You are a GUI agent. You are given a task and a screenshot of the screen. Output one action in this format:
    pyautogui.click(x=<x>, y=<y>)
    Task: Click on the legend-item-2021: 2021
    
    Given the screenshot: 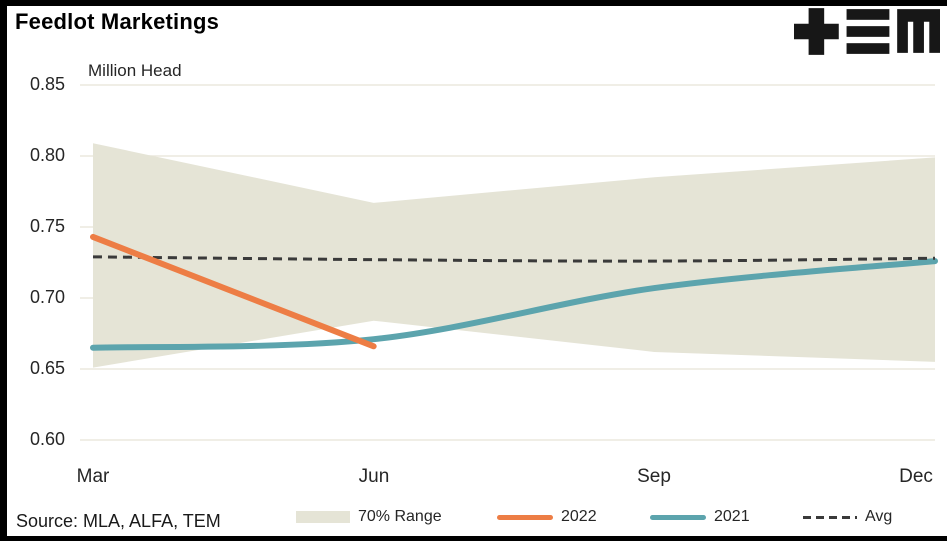 What is the action you would take?
    pyautogui.click(x=700, y=517)
    